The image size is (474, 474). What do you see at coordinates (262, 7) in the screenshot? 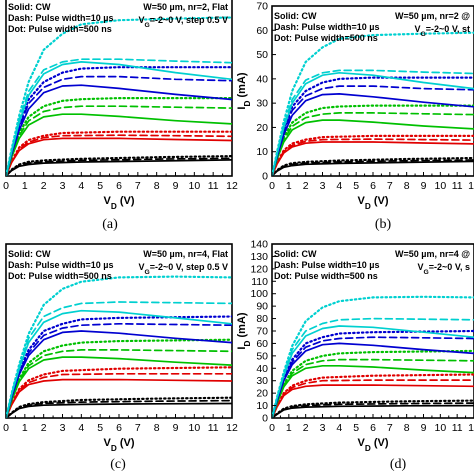
I see `y-tick-label: 70` at bounding box center [262, 7].